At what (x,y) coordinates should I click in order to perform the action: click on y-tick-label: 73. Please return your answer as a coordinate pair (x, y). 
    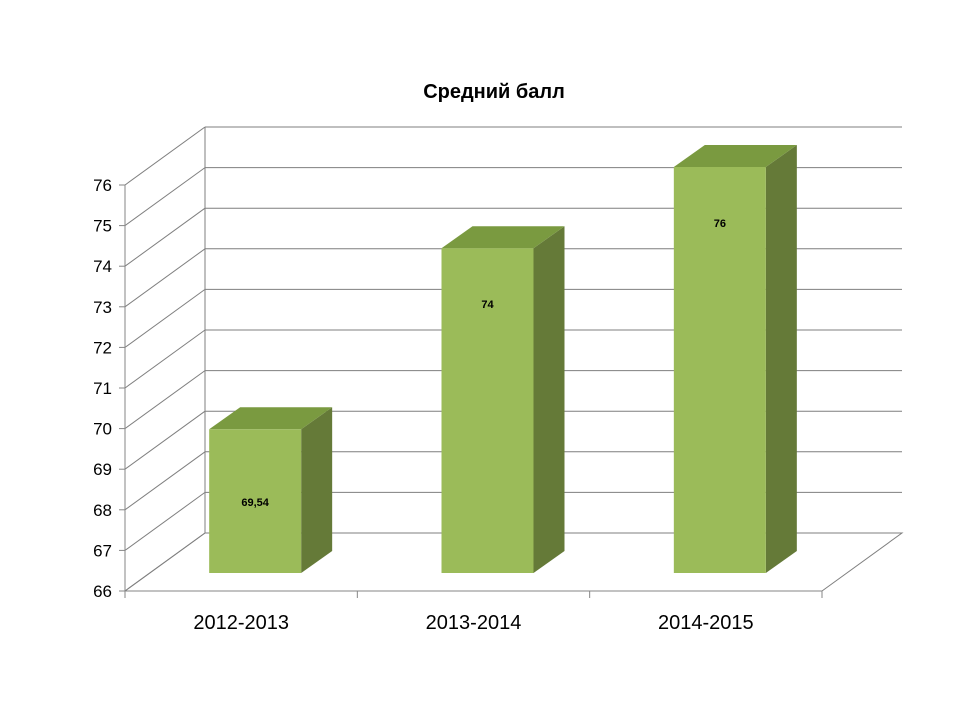
    Looking at the image, I should click on (102, 307).